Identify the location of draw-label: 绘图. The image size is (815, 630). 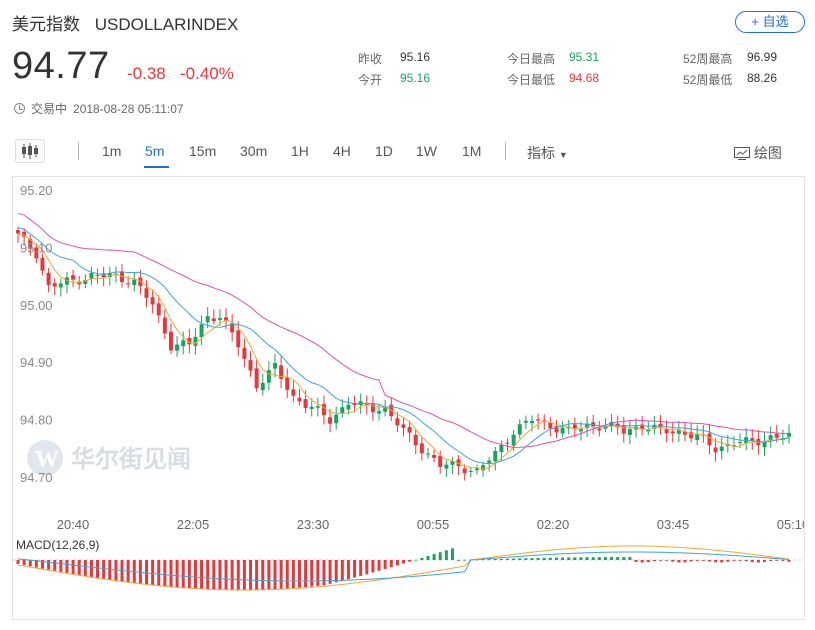
(767, 153).